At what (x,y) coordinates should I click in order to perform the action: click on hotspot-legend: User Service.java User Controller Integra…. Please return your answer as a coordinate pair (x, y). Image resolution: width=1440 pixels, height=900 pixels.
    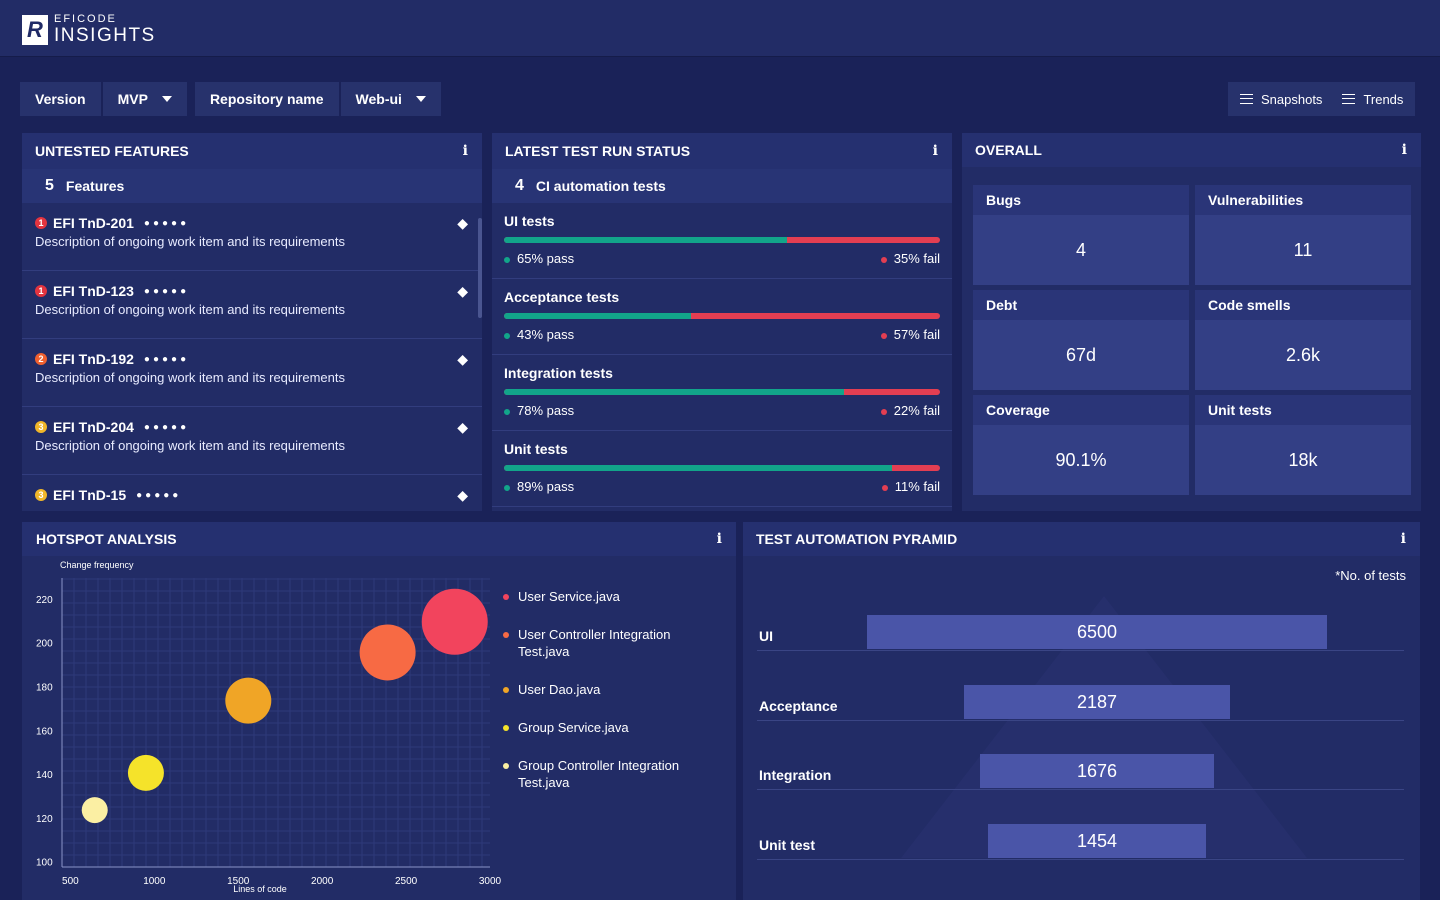
    Looking at the image, I should click on (608, 700).